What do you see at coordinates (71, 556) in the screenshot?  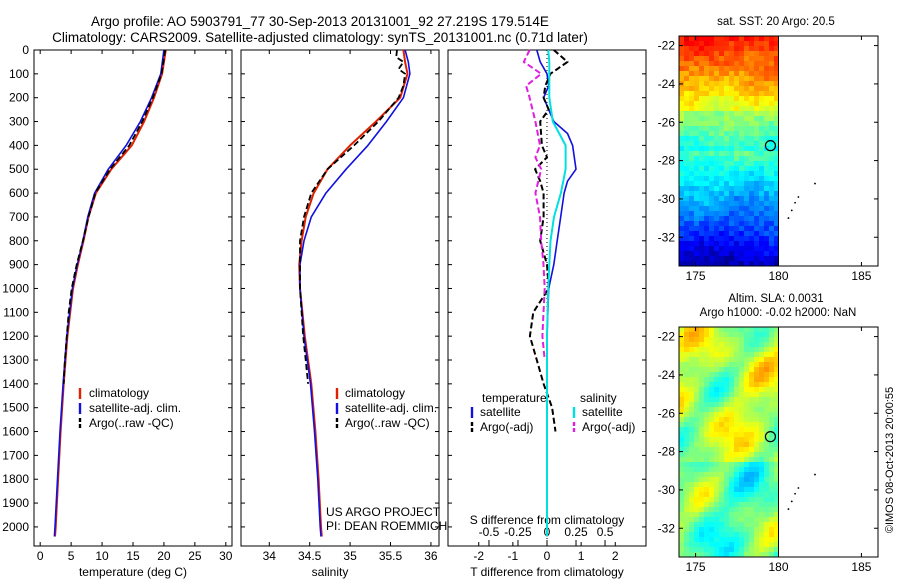 I see `temperature-tick-label: 5` at bounding box center [71, 556].